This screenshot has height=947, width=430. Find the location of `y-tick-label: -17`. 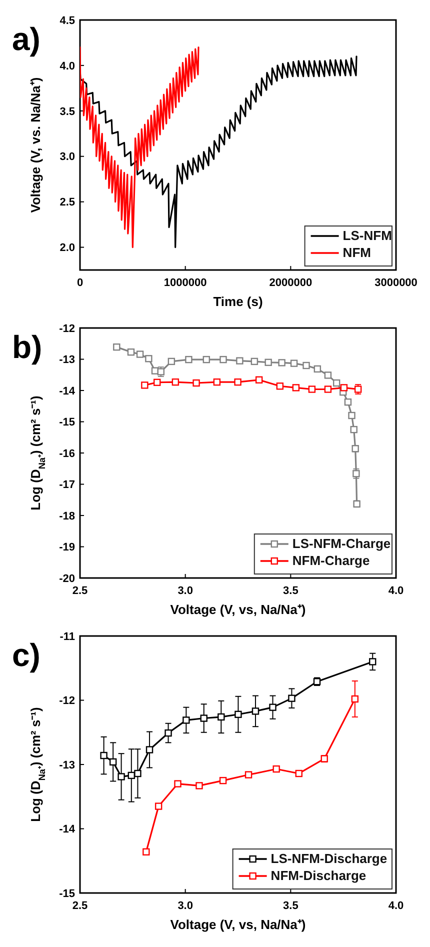

y-tick-label: -17 is located at coordinates (67, 485).